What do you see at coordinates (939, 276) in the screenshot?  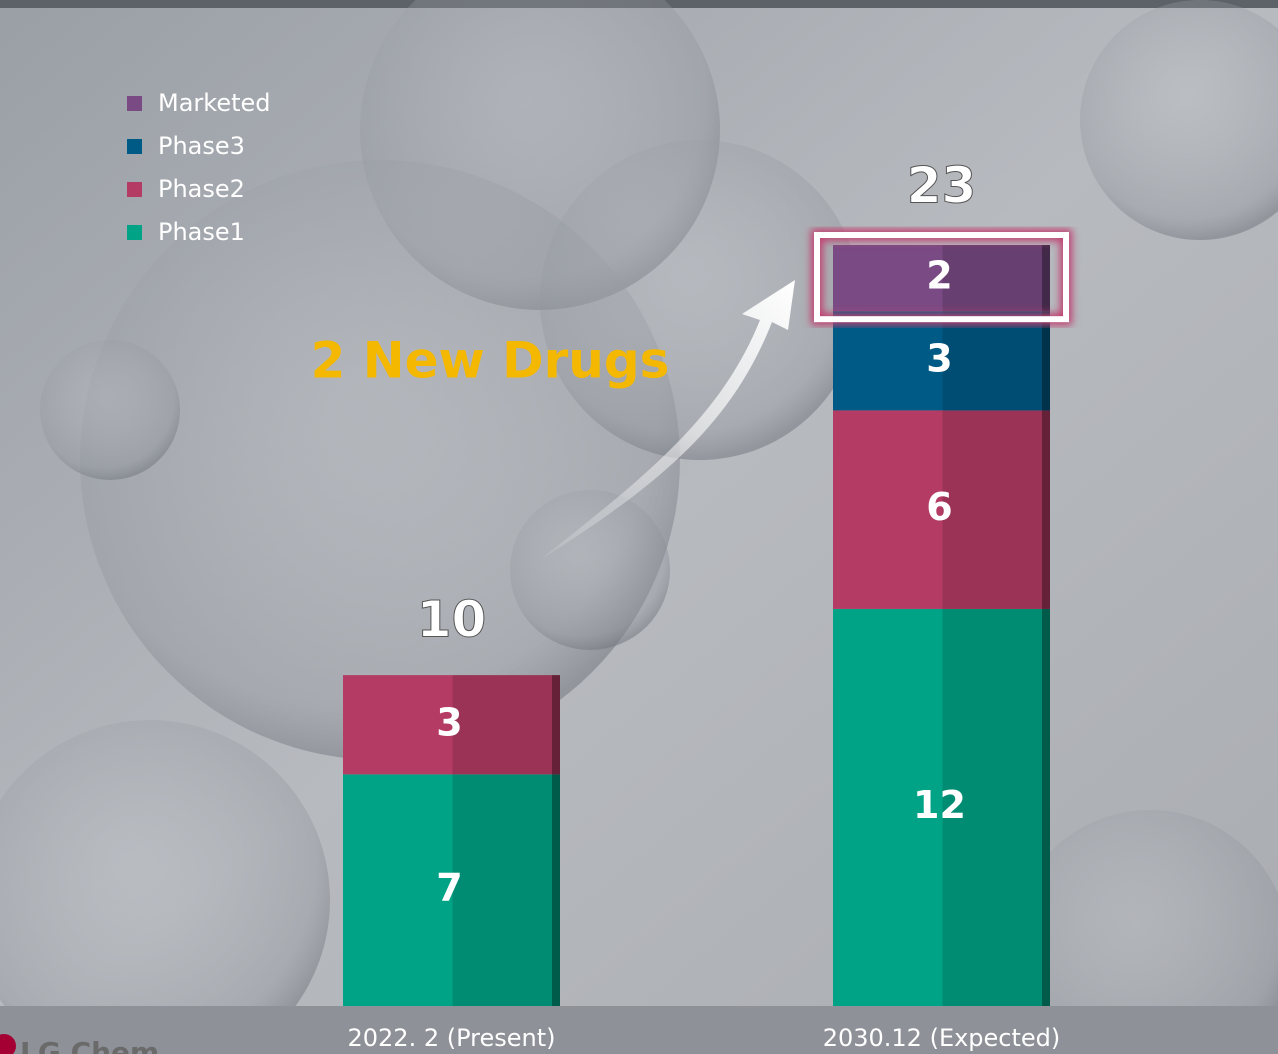 I see `value-label: 2` at bounding box center [939, 276].